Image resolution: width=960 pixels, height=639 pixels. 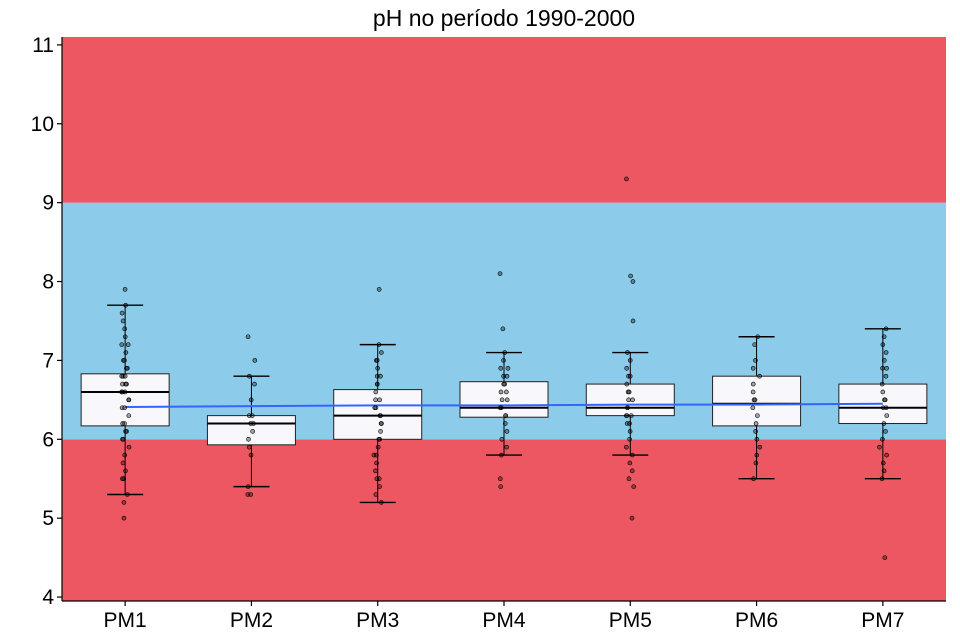 I want to click on trend-line, so click(x=504, y=405).